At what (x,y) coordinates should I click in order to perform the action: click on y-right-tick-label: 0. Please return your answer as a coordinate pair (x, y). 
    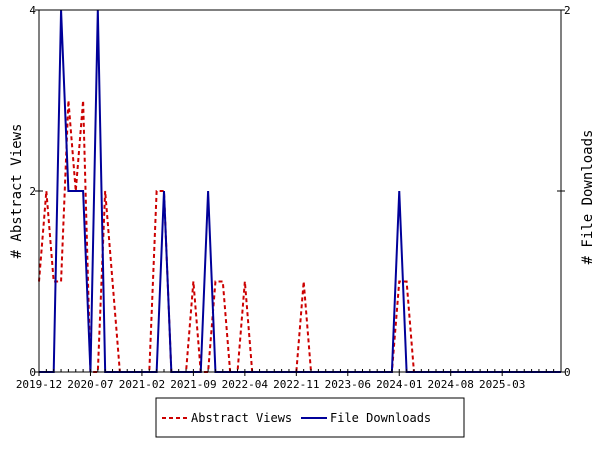
    Looking at the image, I should click on (567, 372).